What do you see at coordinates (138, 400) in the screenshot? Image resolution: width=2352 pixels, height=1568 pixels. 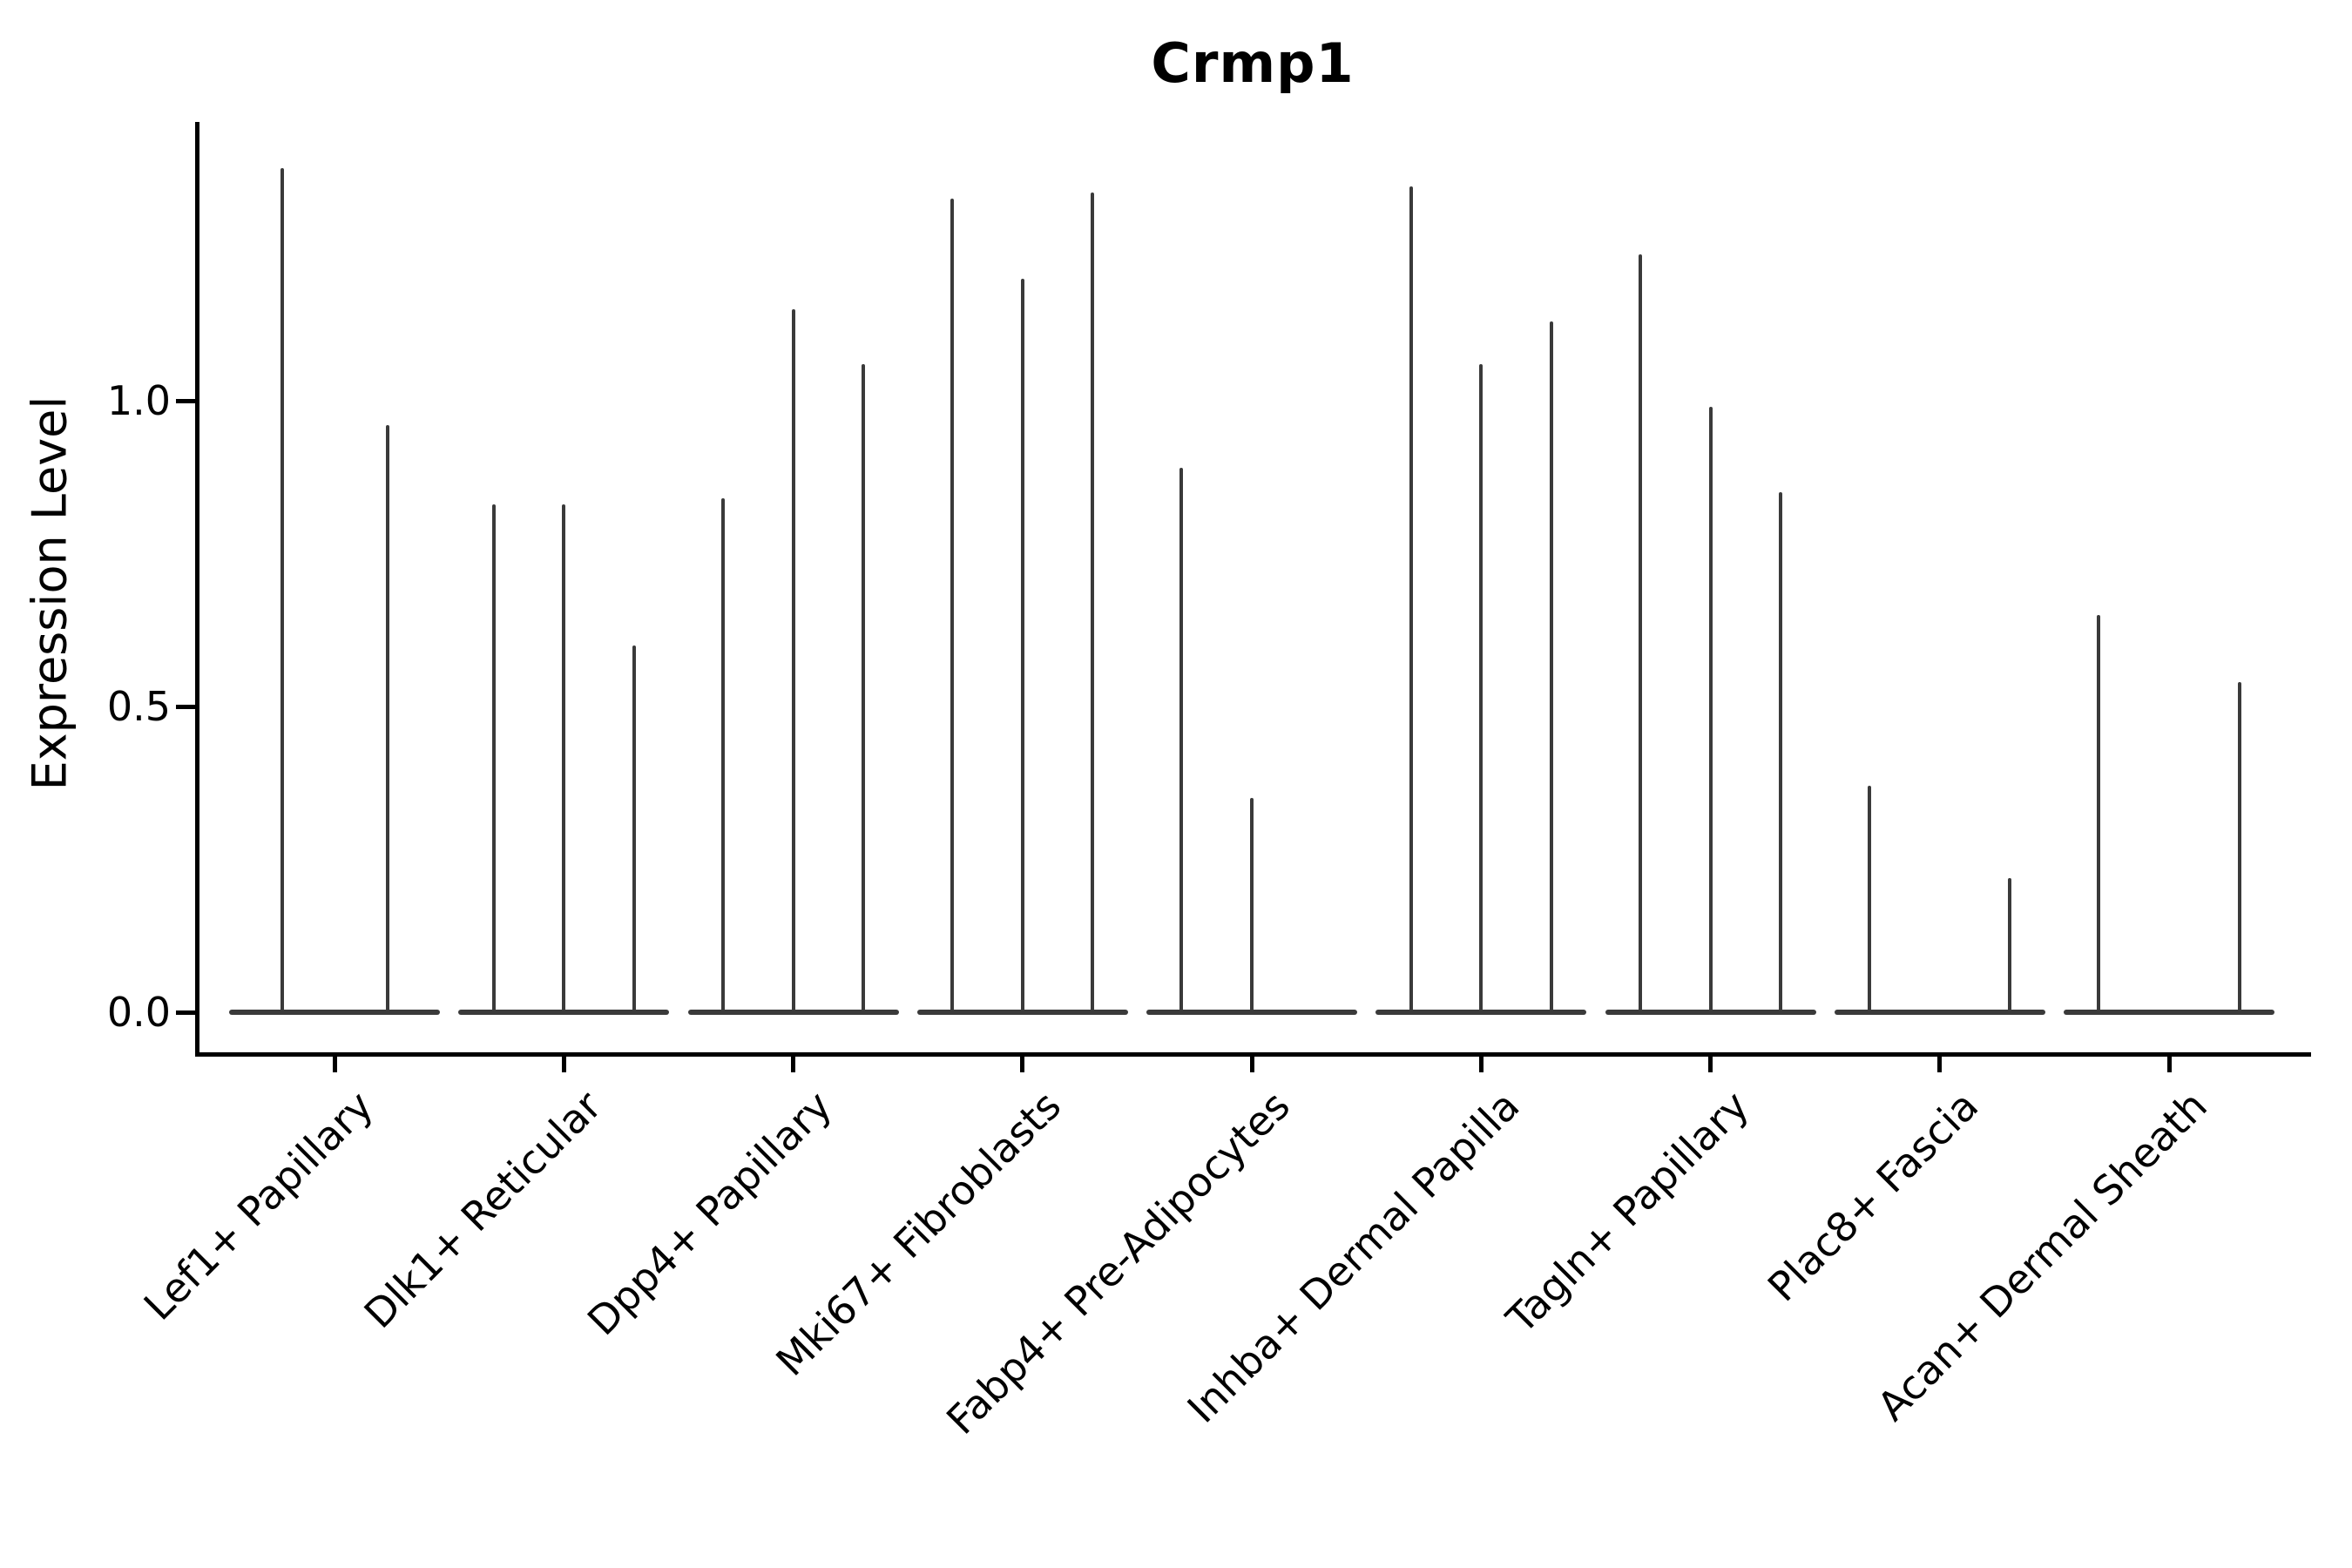 I see `y-tick-label: 1.0` at bounding box center [138, 400].